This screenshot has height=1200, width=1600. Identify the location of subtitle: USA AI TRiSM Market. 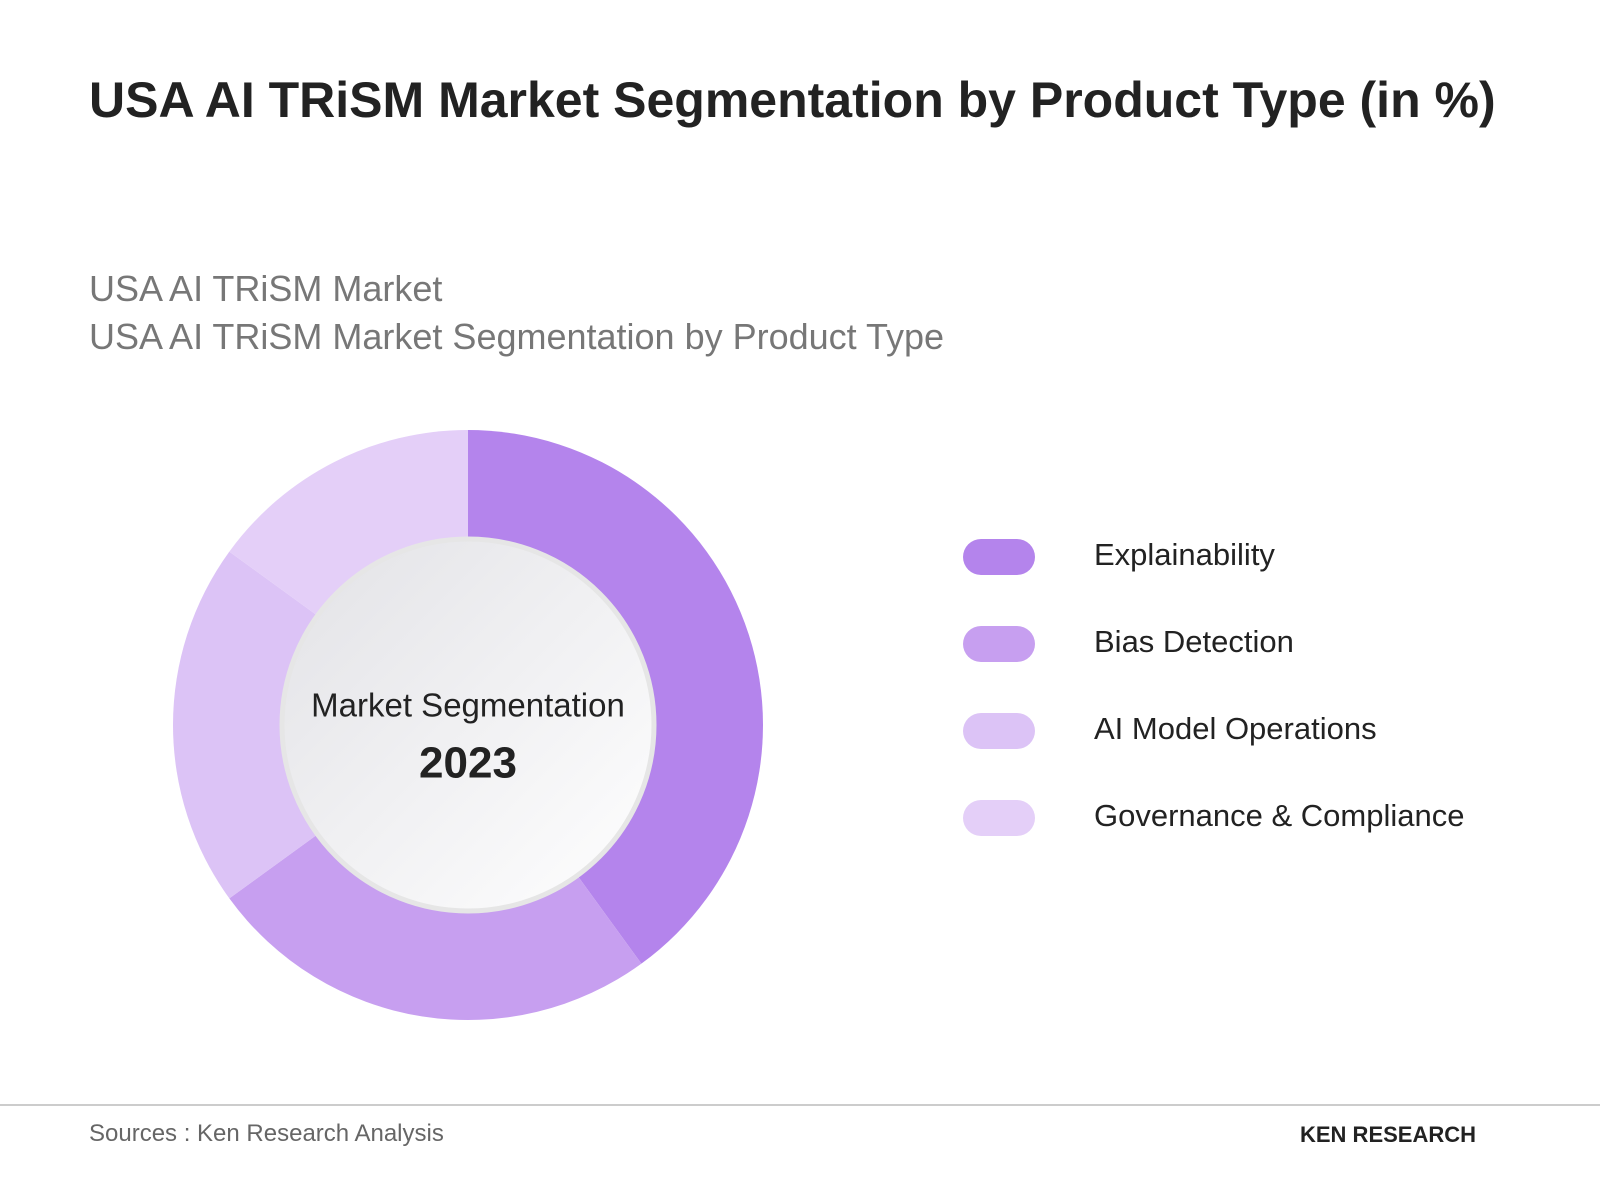
(266, 288).